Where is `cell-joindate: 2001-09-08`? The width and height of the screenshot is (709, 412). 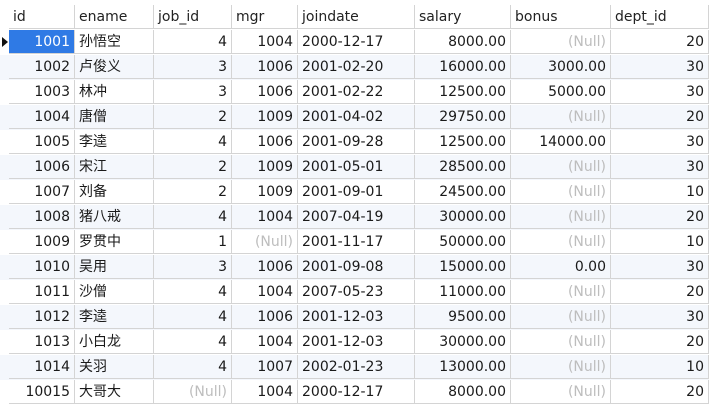
cell-joindate: 2001-09-08 is located at coordinates (356, 267).